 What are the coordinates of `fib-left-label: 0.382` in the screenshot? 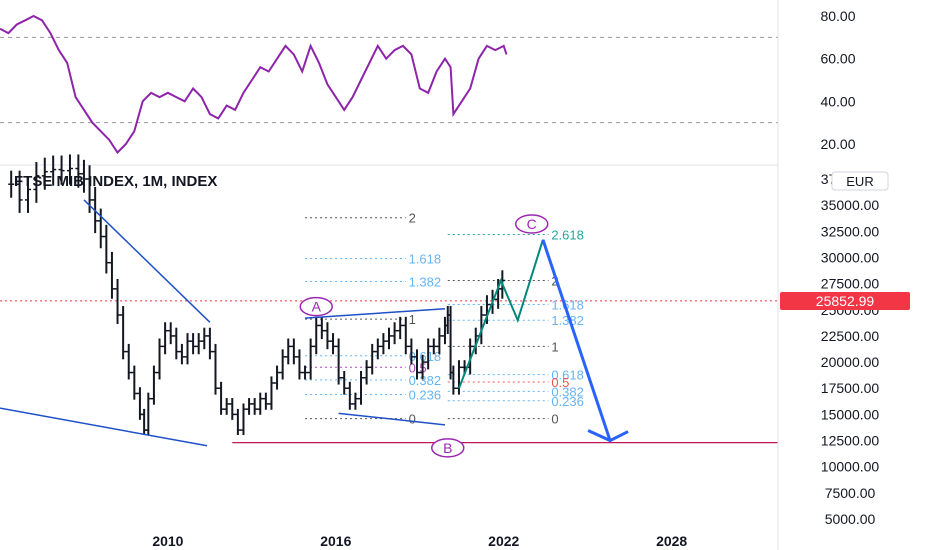 It's located at (425, 380).